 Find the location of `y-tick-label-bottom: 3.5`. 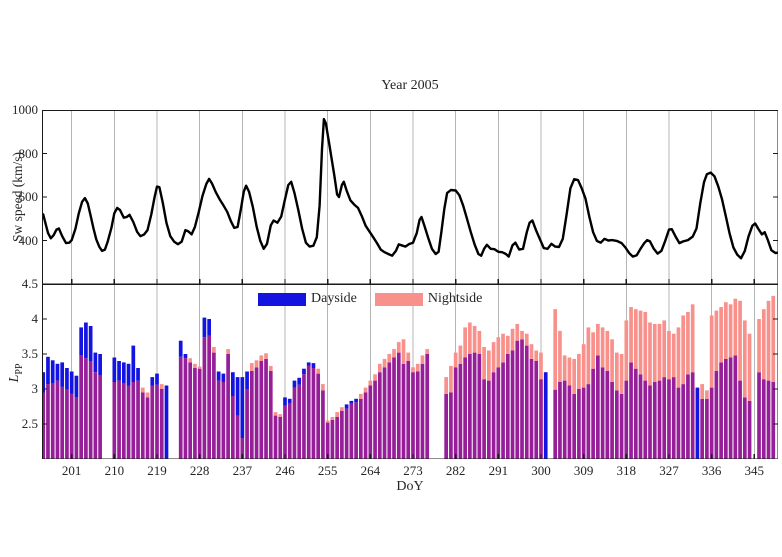

y-tick-label-bottom: 3.5 is located at coordinates (29, 353).